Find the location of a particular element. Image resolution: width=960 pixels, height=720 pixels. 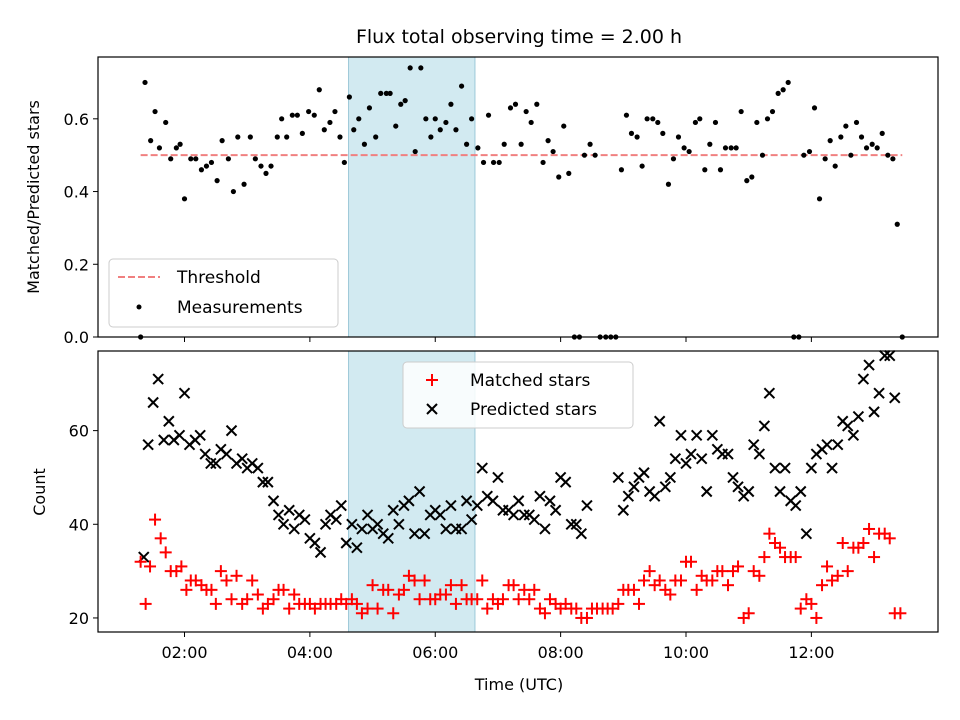

matched-legend-label: Matched stars is located at coordinates (530, 381).